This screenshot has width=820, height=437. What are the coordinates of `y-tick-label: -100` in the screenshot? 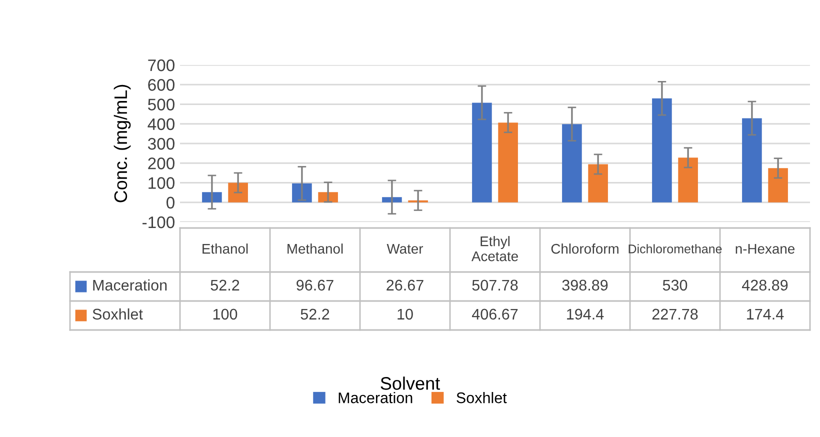 It's located at (158, 222).